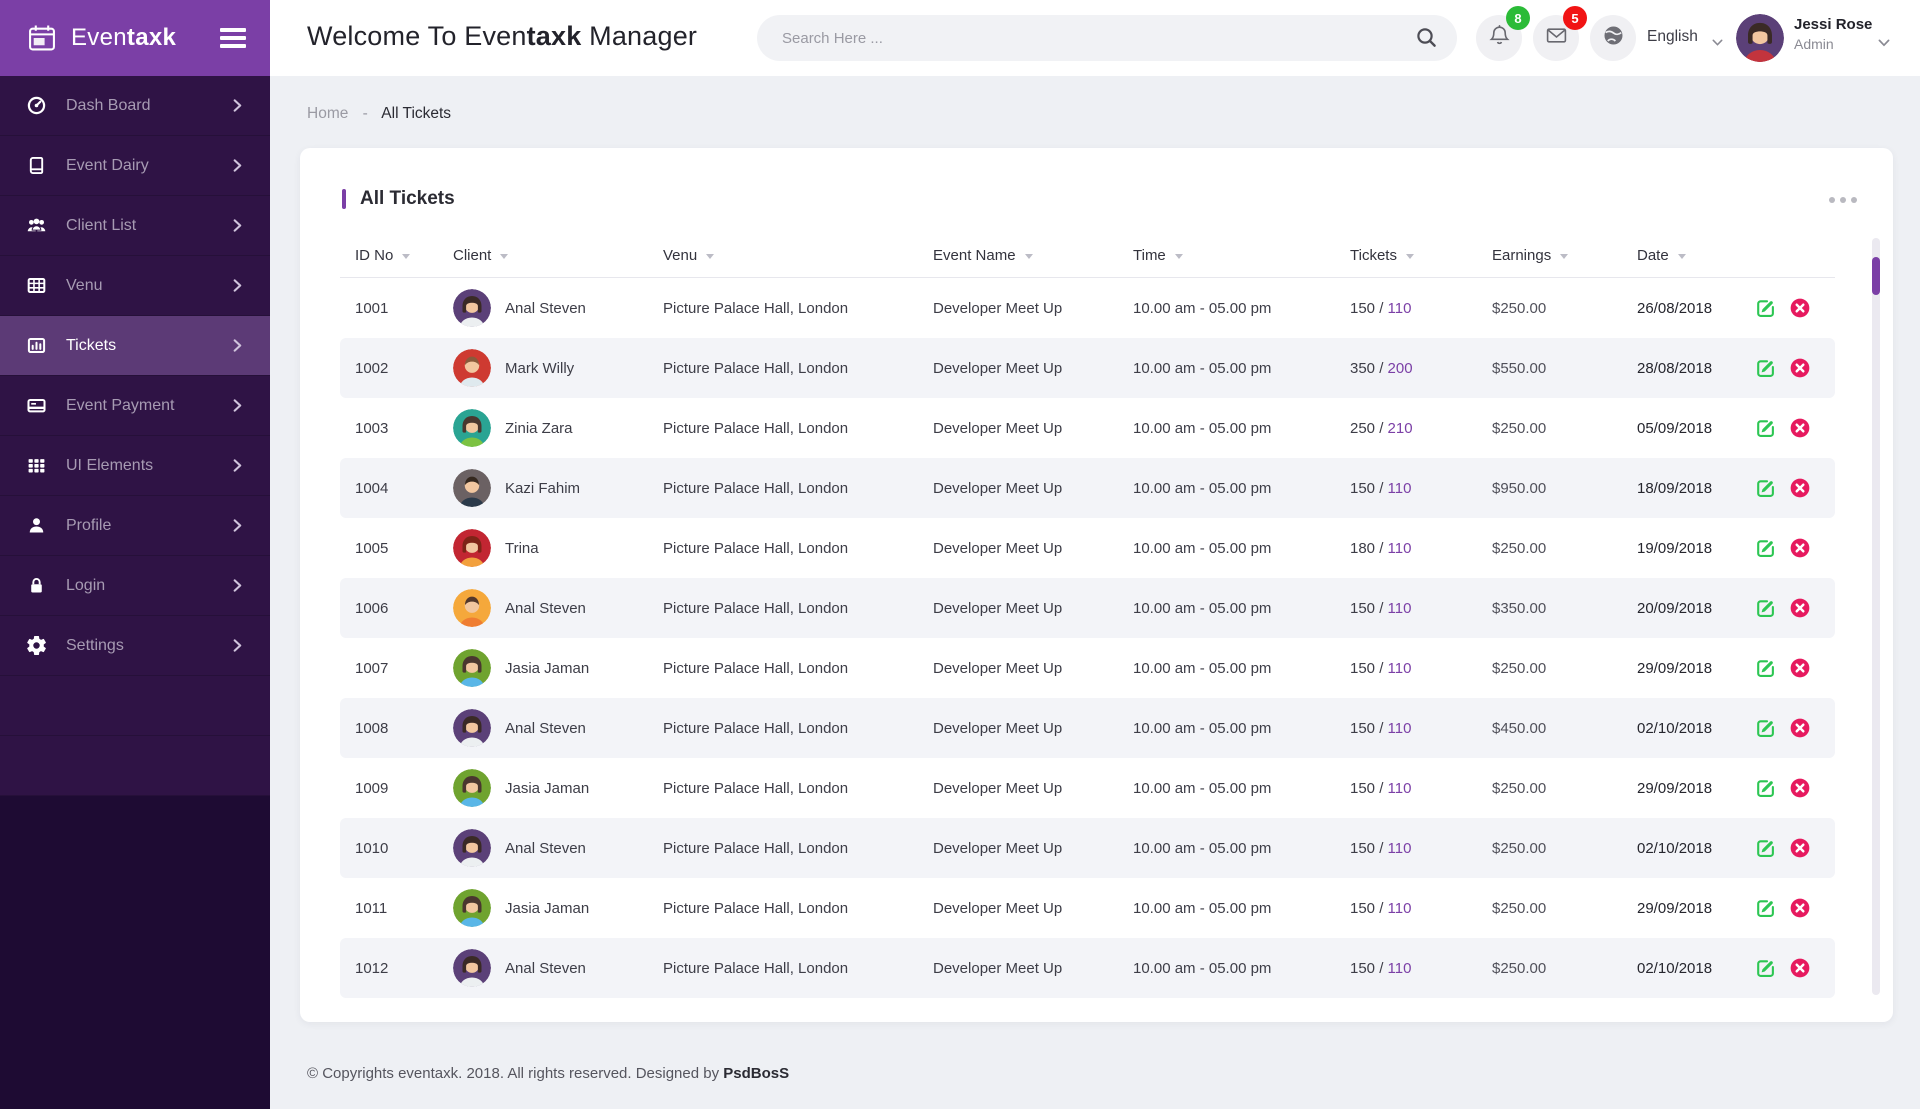 The width and height of the screenshot is (1920, 1109). I want to click on sidebar-item-tickets: Tickets, so click(135, 346).